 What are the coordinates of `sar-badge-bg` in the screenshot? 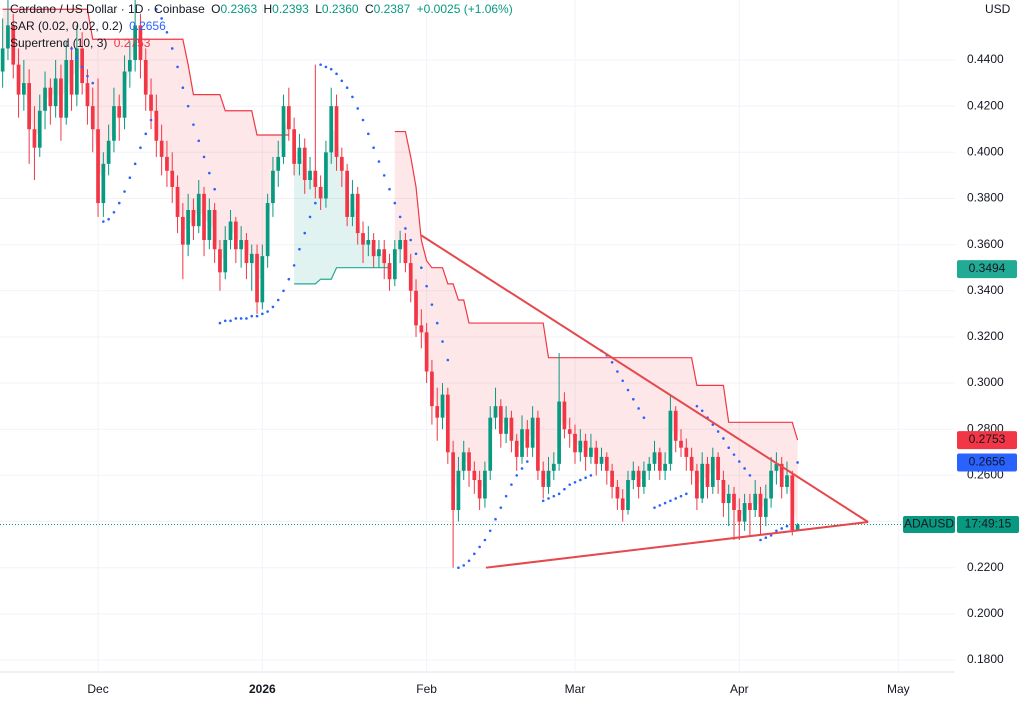 It's located at (987, 462).